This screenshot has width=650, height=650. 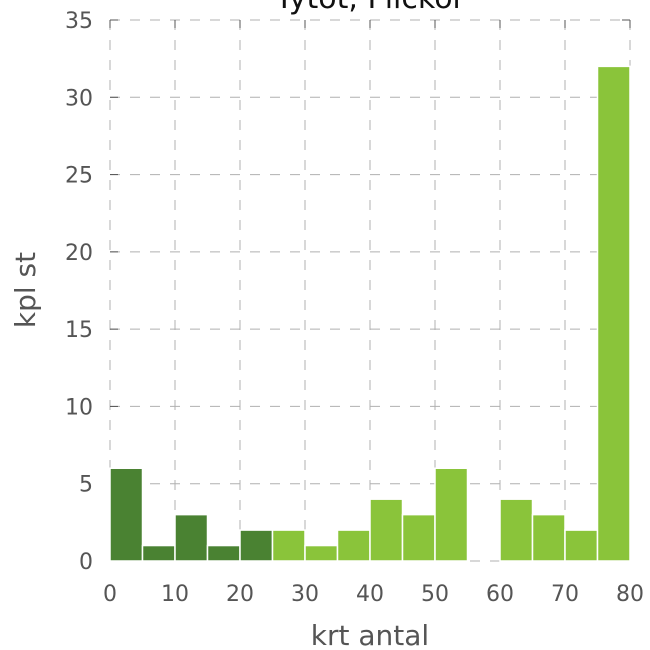 I want to click on chart-title: Tytöt, Flickor, so click(x=369, y=8).